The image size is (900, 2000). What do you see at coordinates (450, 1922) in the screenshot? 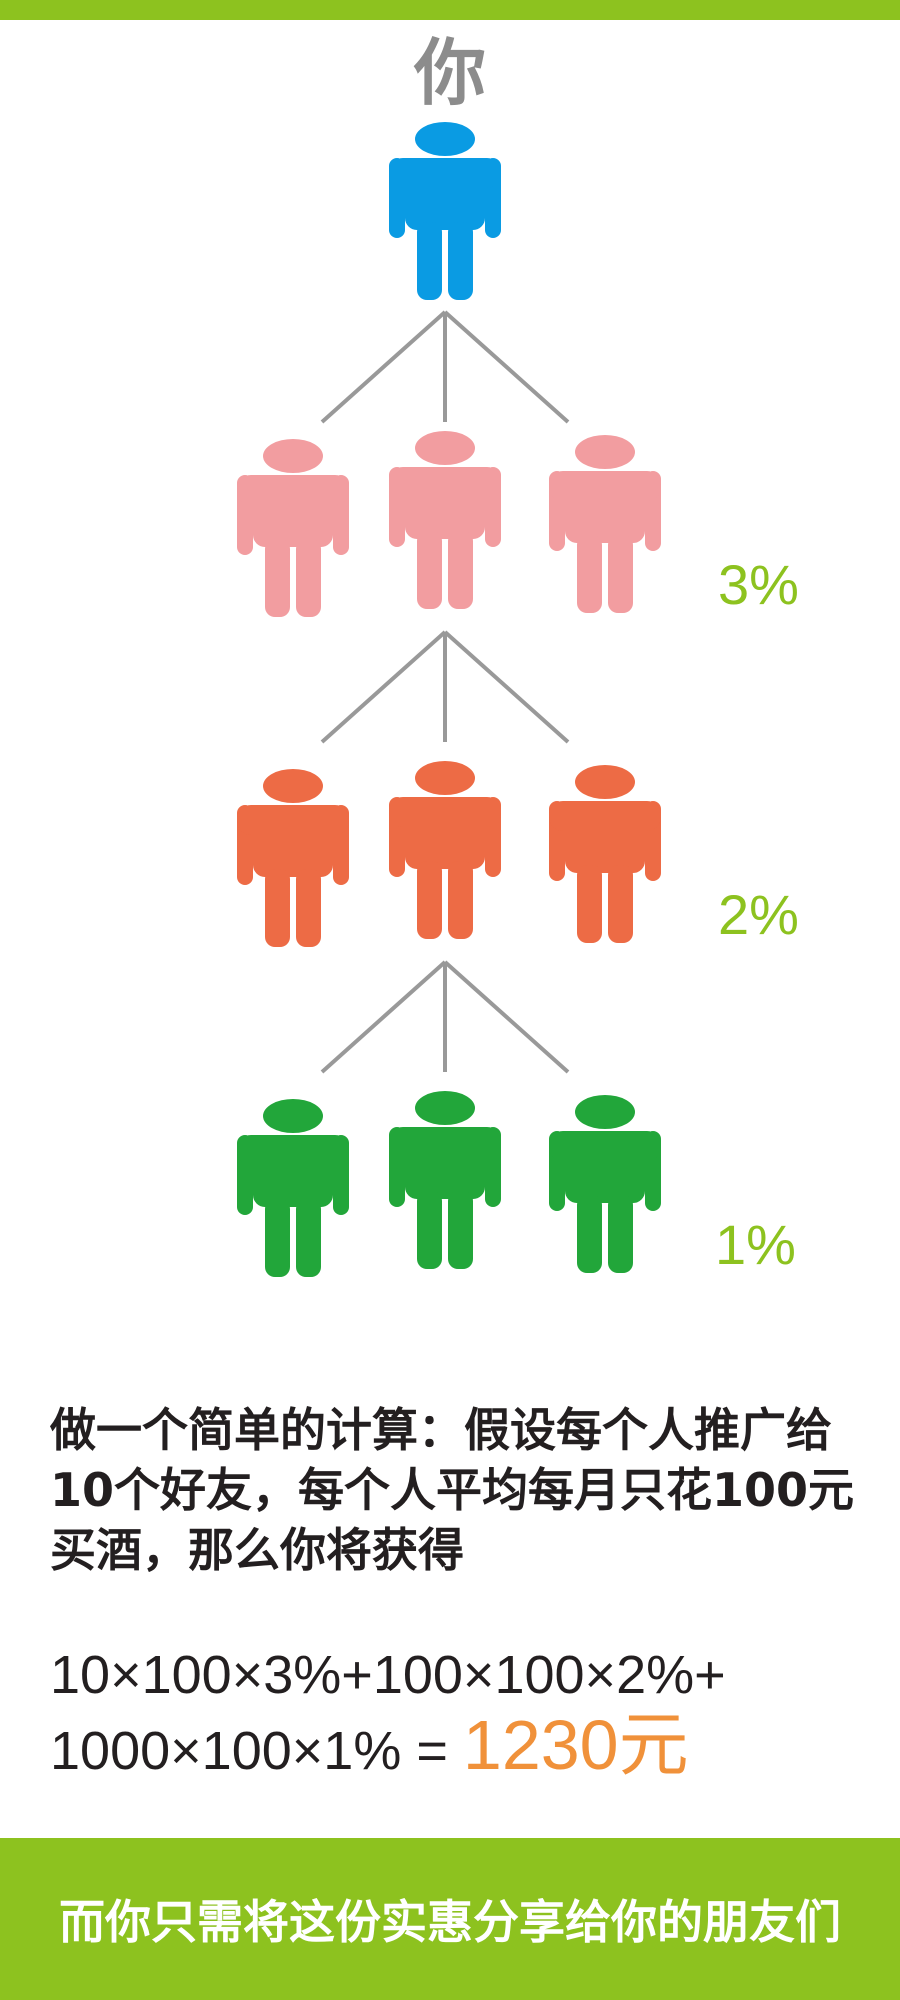
I see `footer-text: 而你只需将这份实惠分享给你的朋友们` at bounding box center [450, 1922].